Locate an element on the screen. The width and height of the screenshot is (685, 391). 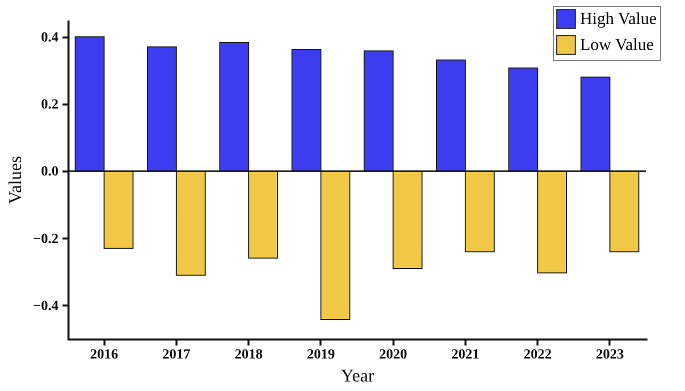
x-tick-label: 2020 is located at coordinates (393, 355).